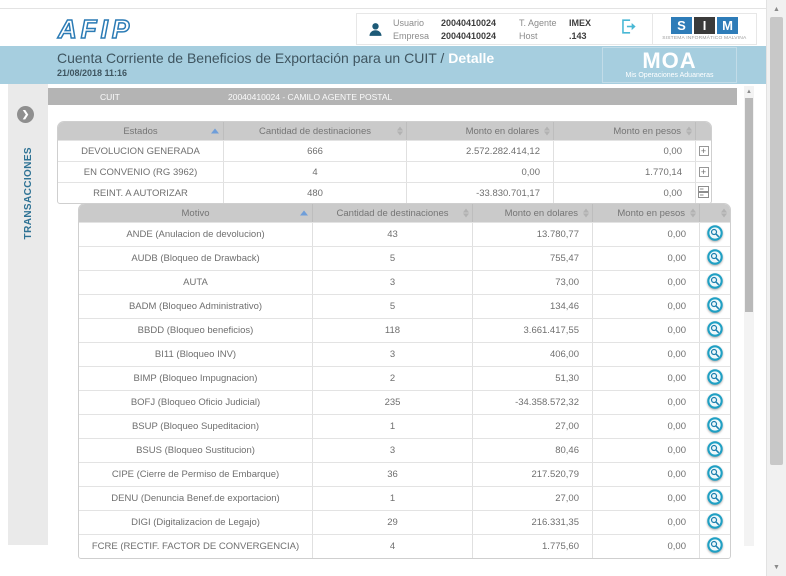 The height and width of the screenshot is (576, 786). Describe the element at coordinates (375, 29) in the screenshot. I see `user-icon` at that location.